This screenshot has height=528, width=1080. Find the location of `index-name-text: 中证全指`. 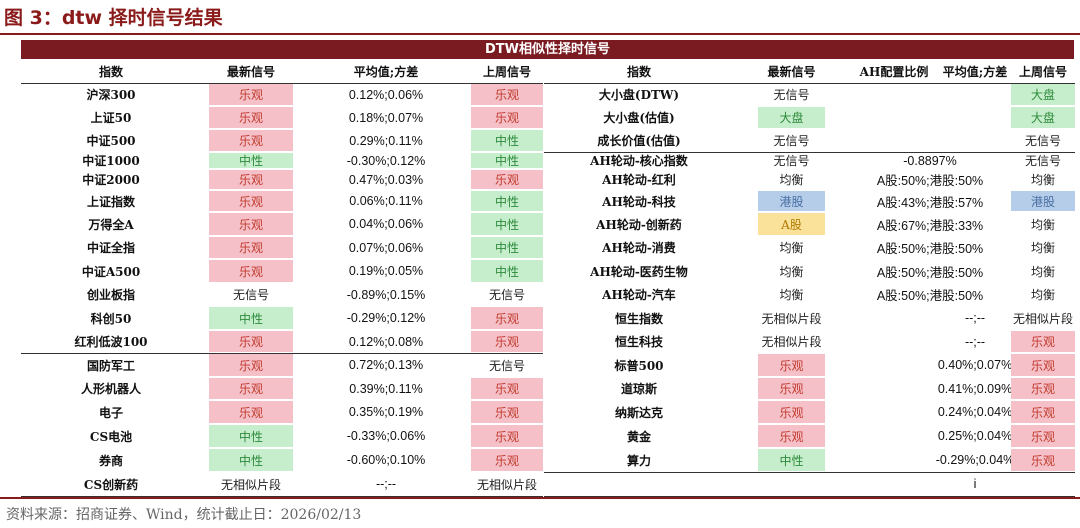

index-name-text: 中证全指 is located at coordinates (110, 248).